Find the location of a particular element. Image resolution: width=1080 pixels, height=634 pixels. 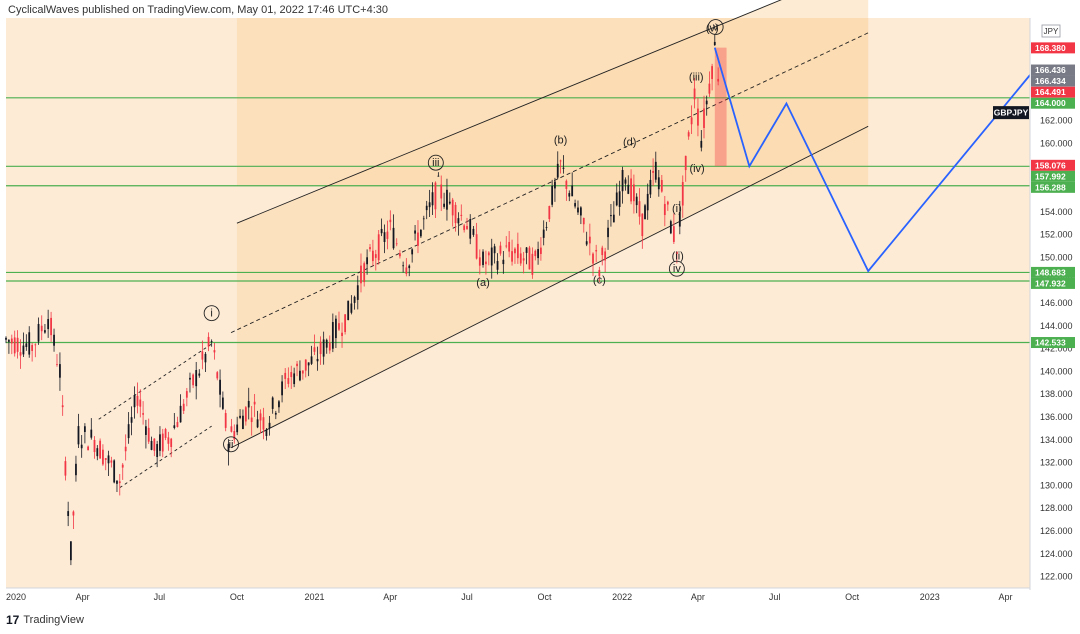

price-axis-badge-label: 147.932 is located at coordinates (1050, 283).